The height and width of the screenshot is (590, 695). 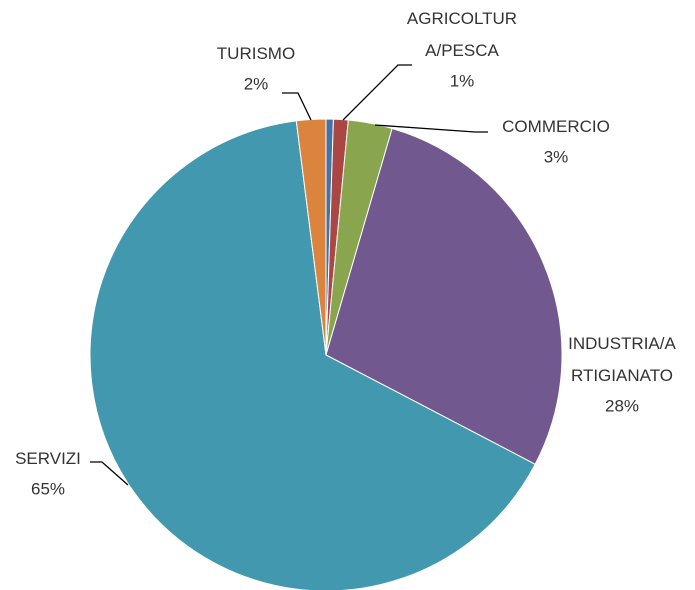 I want to click on category-label: COMMERCIO, so click(x=556, y=126).